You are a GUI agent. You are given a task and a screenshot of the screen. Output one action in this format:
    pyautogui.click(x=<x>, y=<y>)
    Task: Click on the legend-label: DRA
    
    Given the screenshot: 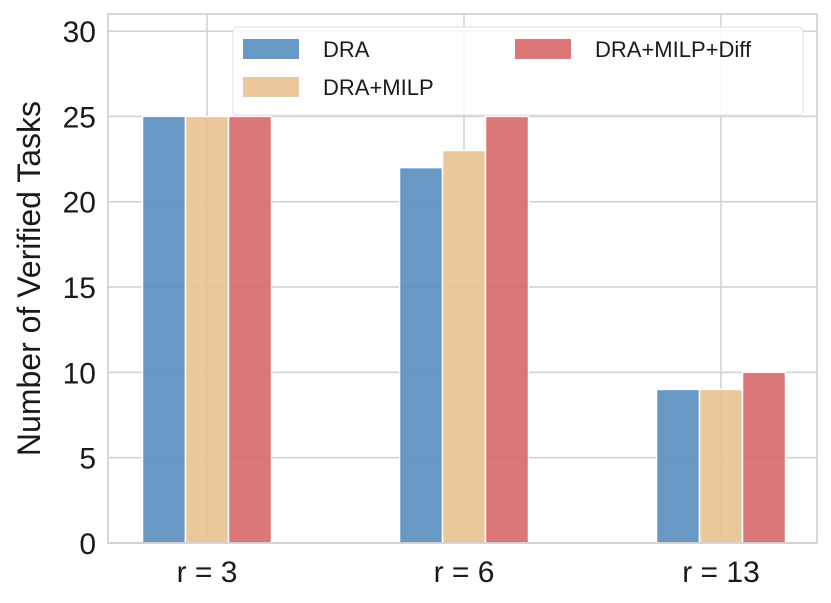 What is the action you would take?
    pyautogui.click(x=346, y=49)
    